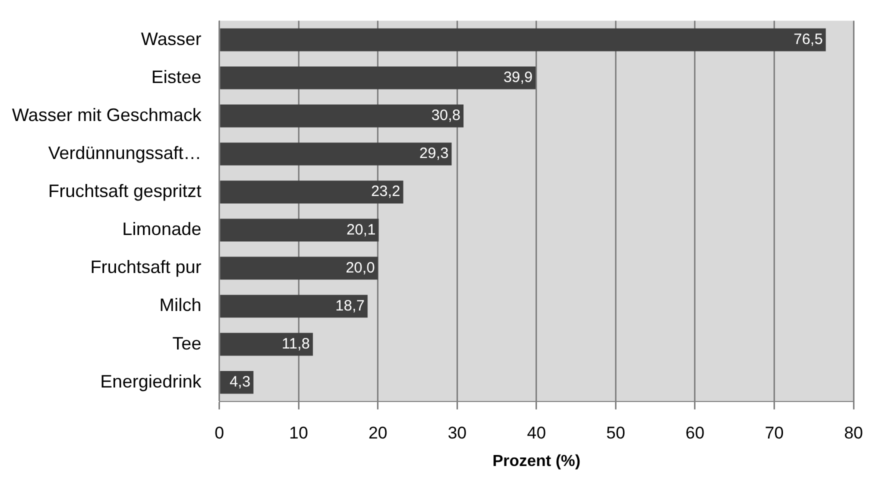  Describe the element at coordinates (361, 229) in the screenshot. I see `data-label: 20,1` at that location.